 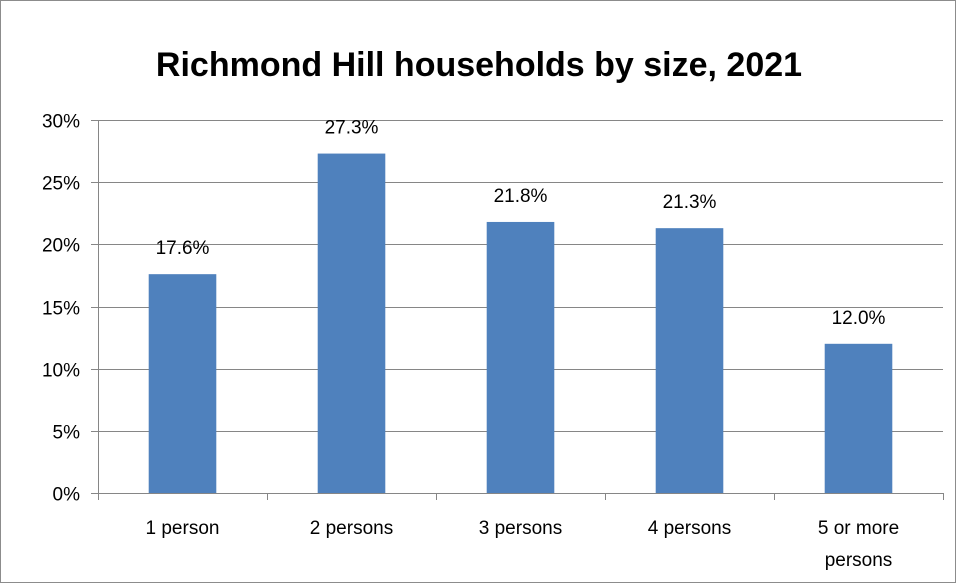 I want to click on y-tick-label: 10%, so click(x=61, y=371).